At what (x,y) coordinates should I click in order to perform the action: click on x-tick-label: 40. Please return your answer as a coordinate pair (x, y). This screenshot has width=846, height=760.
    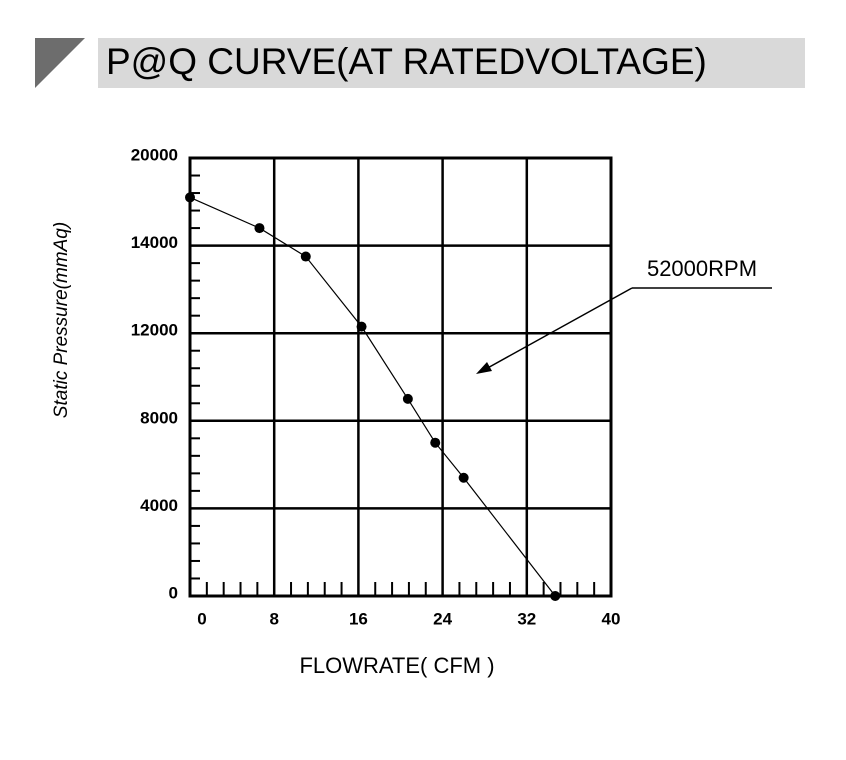
    Looking at the image, I should click on (611, 618).